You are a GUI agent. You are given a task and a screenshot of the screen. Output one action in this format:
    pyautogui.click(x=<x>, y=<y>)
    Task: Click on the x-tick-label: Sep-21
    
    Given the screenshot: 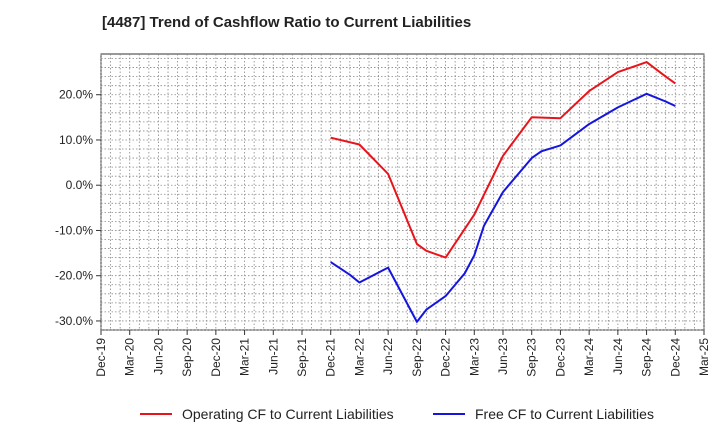 What is the action you would take?
    pyautogui.click(x=302, y=357)
    